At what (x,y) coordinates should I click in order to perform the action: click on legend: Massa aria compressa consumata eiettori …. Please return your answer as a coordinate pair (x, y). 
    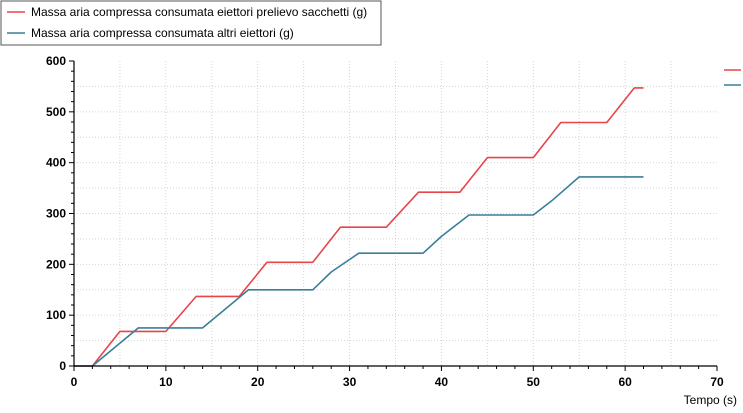
    Looking at the image, I should click on (191, 23).